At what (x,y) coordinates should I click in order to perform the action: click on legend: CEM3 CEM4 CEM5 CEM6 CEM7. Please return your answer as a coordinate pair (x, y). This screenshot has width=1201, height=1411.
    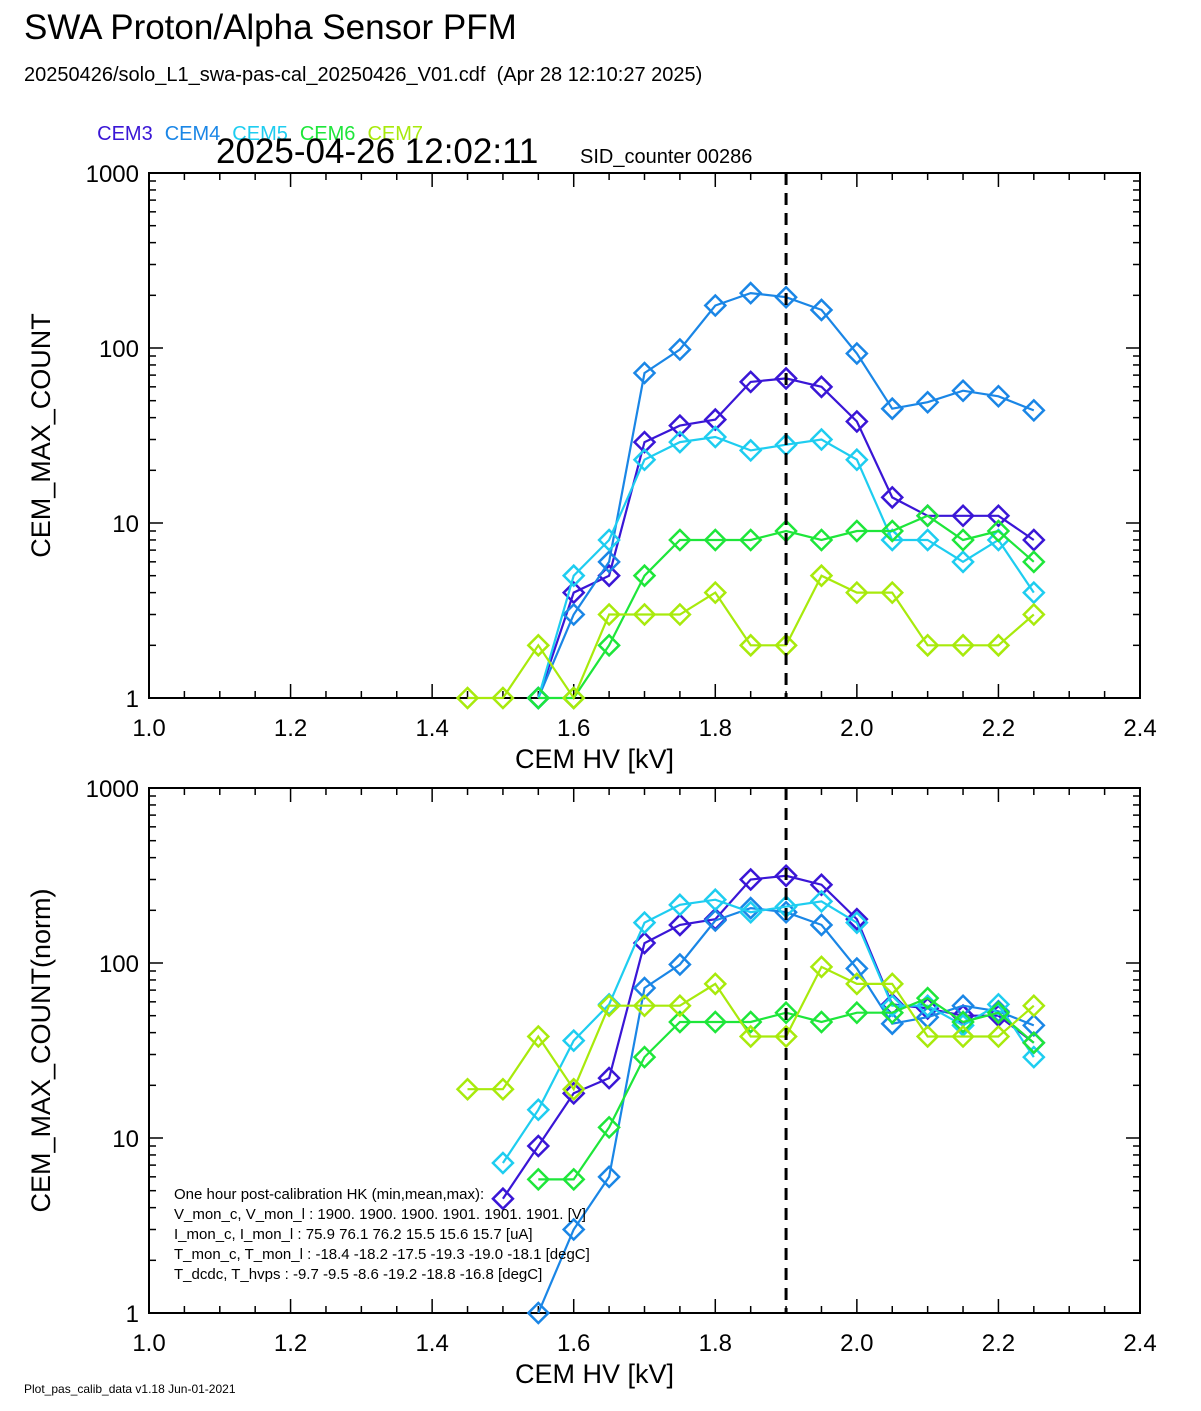
    Looking at the image, I should click on (260, 123).